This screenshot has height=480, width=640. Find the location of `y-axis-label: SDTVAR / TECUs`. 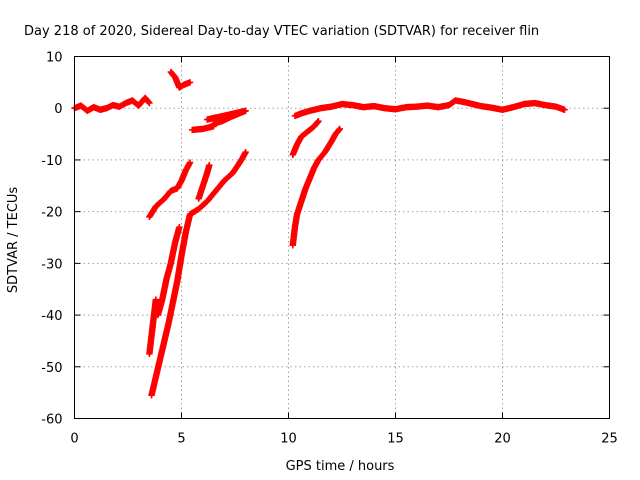

y-axis-label: SDTVAR / TECUs is located at coordinates (13, 240).